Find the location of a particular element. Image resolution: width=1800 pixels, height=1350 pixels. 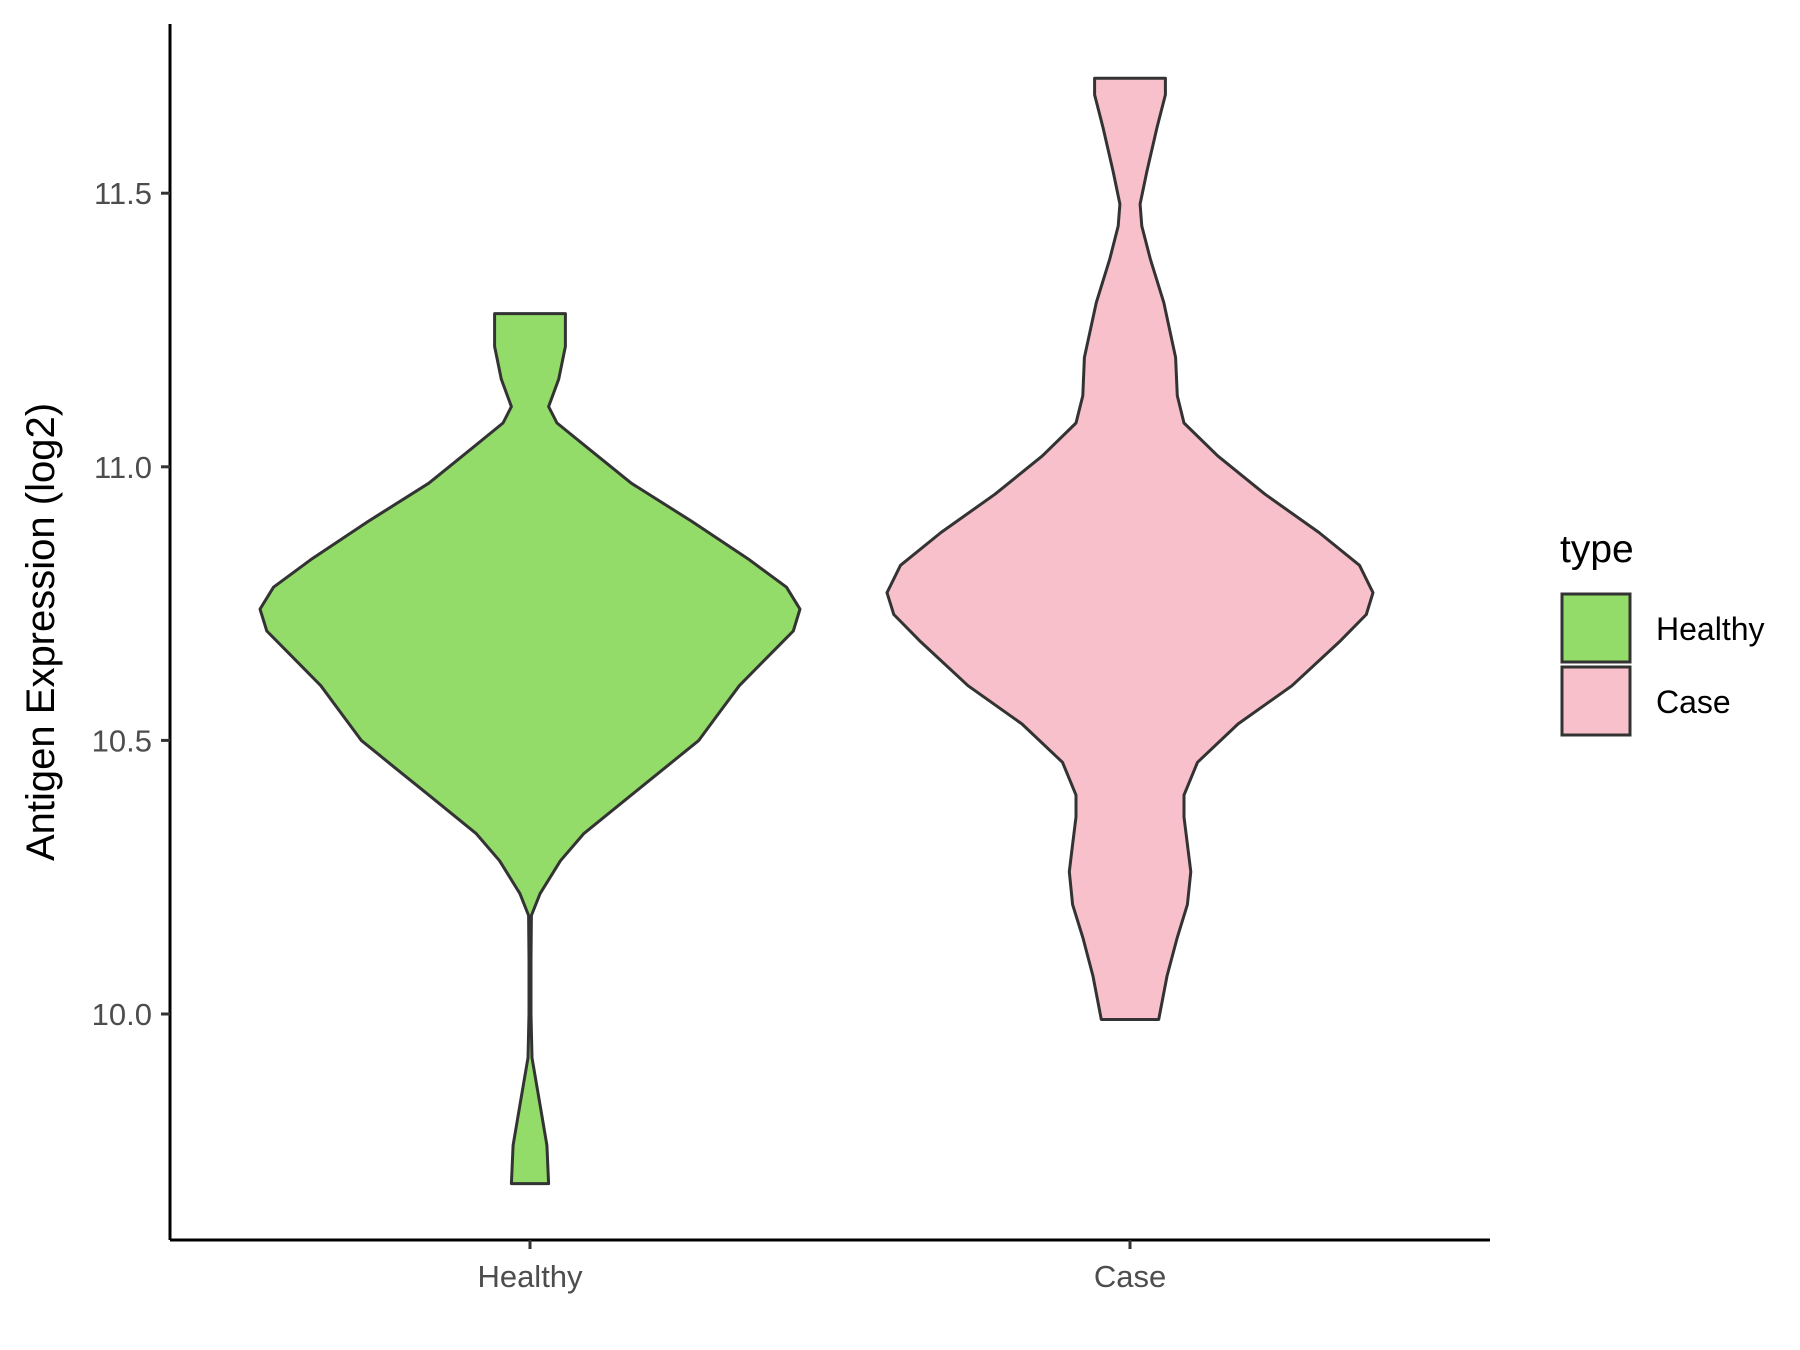

x-axis-ticks: Healthy Case is located at coordinates (821, 1267).